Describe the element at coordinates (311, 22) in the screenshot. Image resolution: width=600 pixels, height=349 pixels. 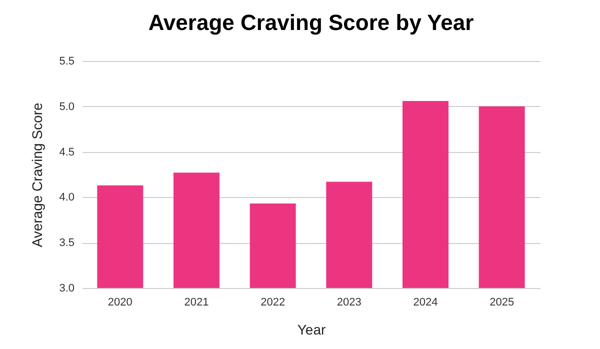
I see `chart-title: Average Craving Score by Year` at that location.